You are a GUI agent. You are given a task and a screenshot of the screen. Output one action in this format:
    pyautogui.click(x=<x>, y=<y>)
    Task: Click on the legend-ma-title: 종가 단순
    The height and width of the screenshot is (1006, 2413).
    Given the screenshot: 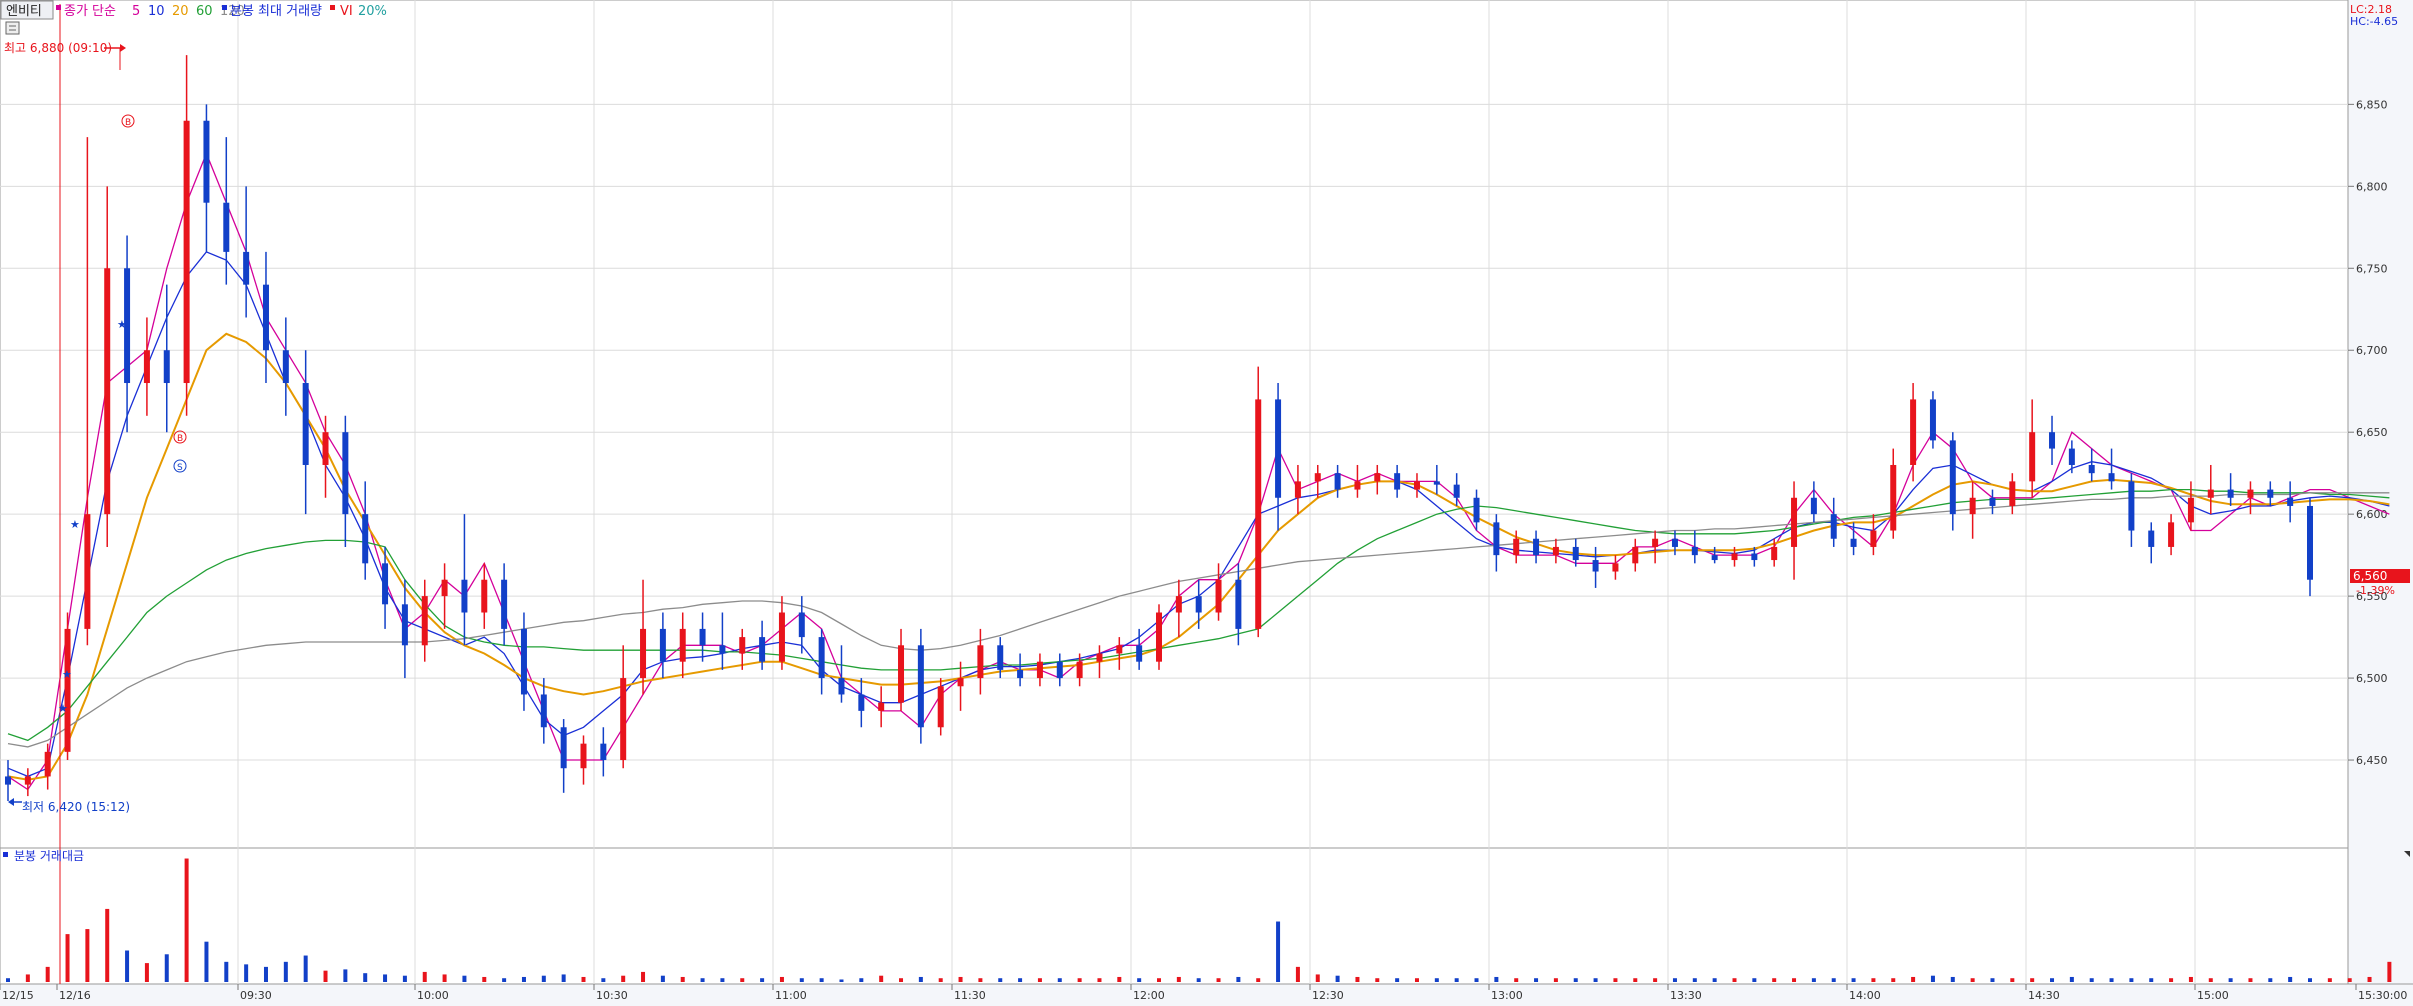 What is the action you would take?
    pyautogui.click(x=90, y=11)
    